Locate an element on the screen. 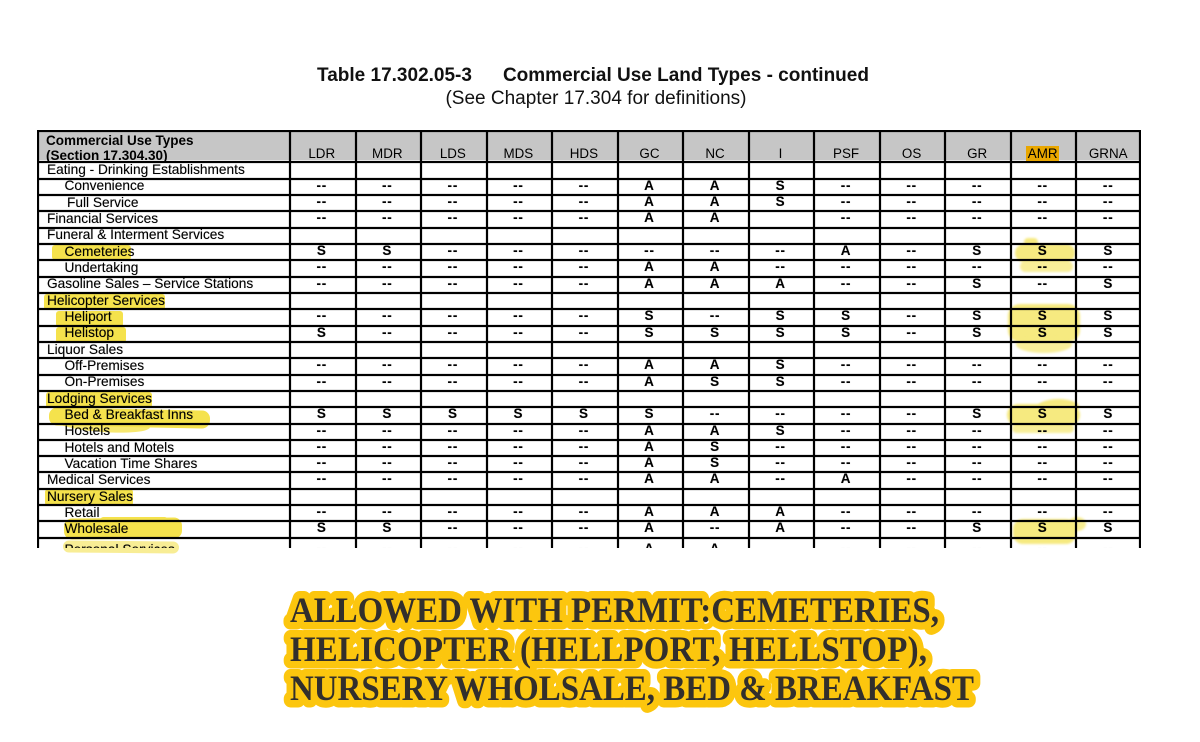  svg-text:ALLOWED WITH PERMIT:CEMETERIES: ALLOWED WITH PERMIT:CEMETERIES, is located at coordinates (614, 611).